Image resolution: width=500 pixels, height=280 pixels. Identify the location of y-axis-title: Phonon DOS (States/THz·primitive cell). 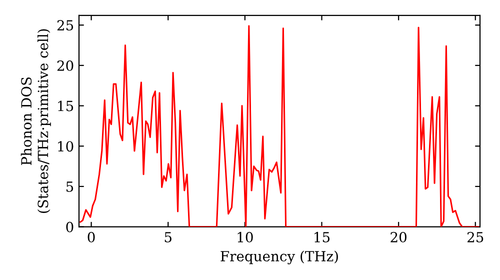
(35, 121).